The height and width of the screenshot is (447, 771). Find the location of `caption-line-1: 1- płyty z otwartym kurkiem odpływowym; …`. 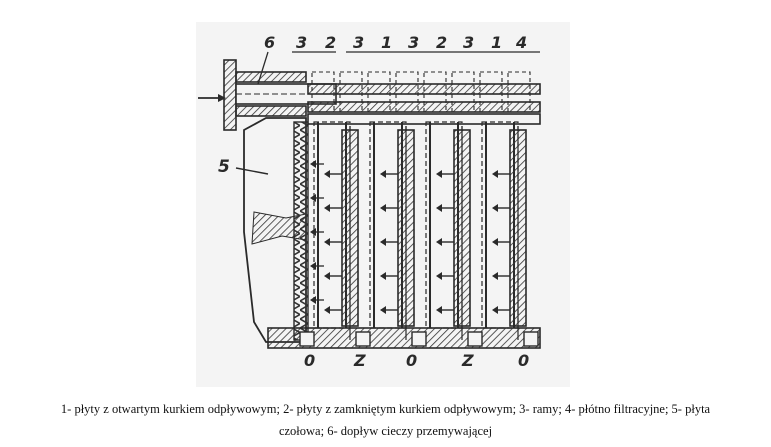

caption-line-1: 1- płyty z otwartym kurkiem odpływowym; … is located at coordinates (385, 409).